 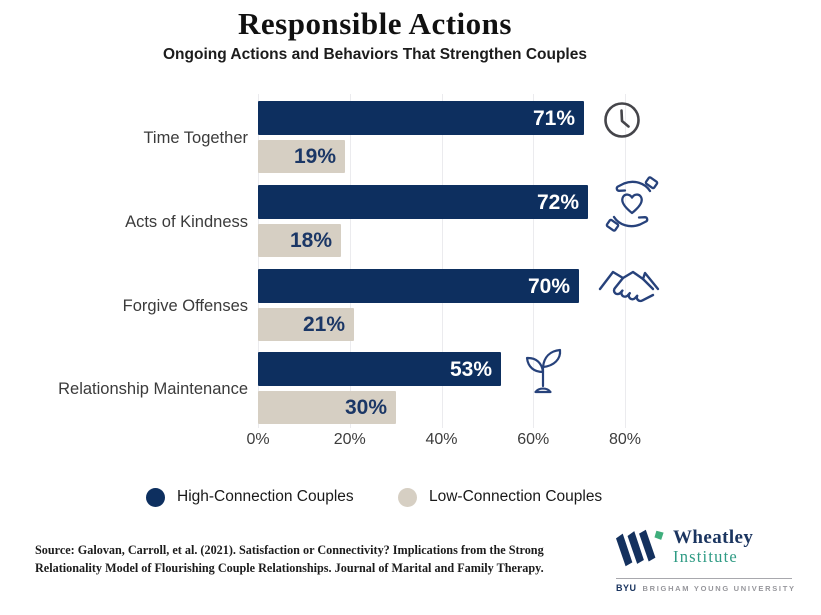 I want to click on handshake-icon, so click(x=629, y=290).